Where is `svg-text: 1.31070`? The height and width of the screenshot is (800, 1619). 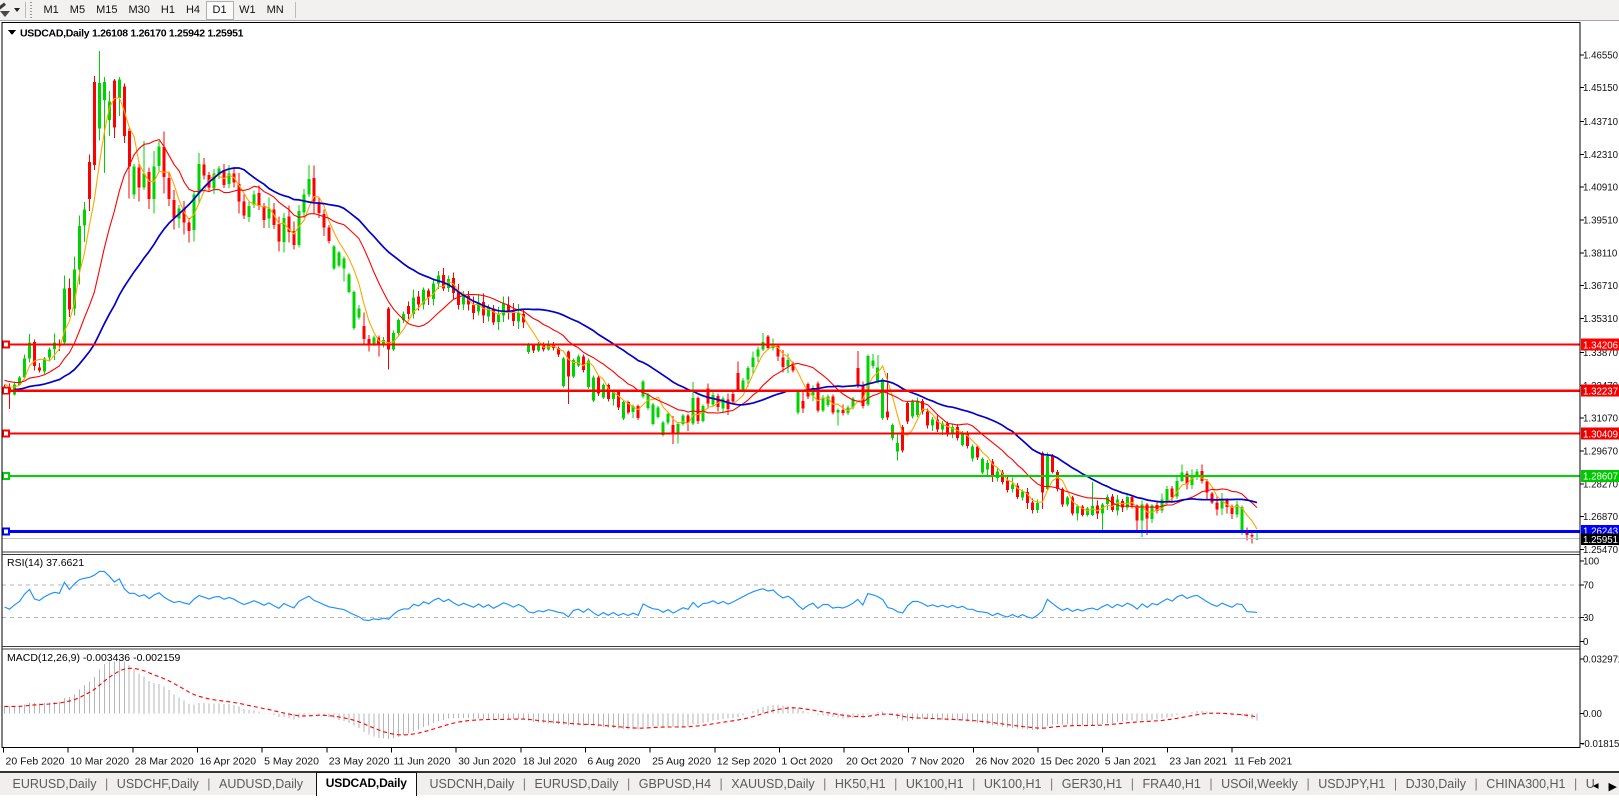 svg-text: 1.31070 is located at coordinates (1601, 419).